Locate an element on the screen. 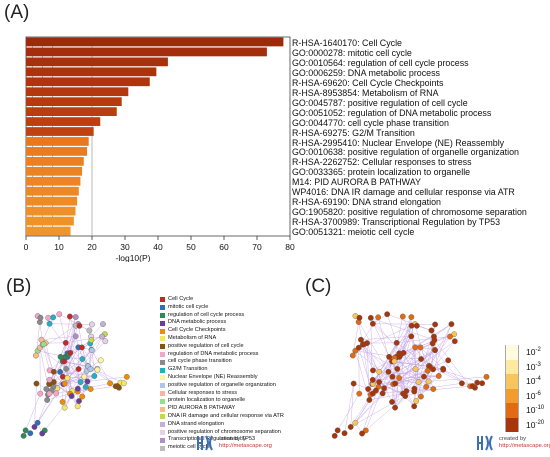 The height and width of the screenshot is (457, 550). pvalue-label: 10-4 is located at coordinates (533, 381).